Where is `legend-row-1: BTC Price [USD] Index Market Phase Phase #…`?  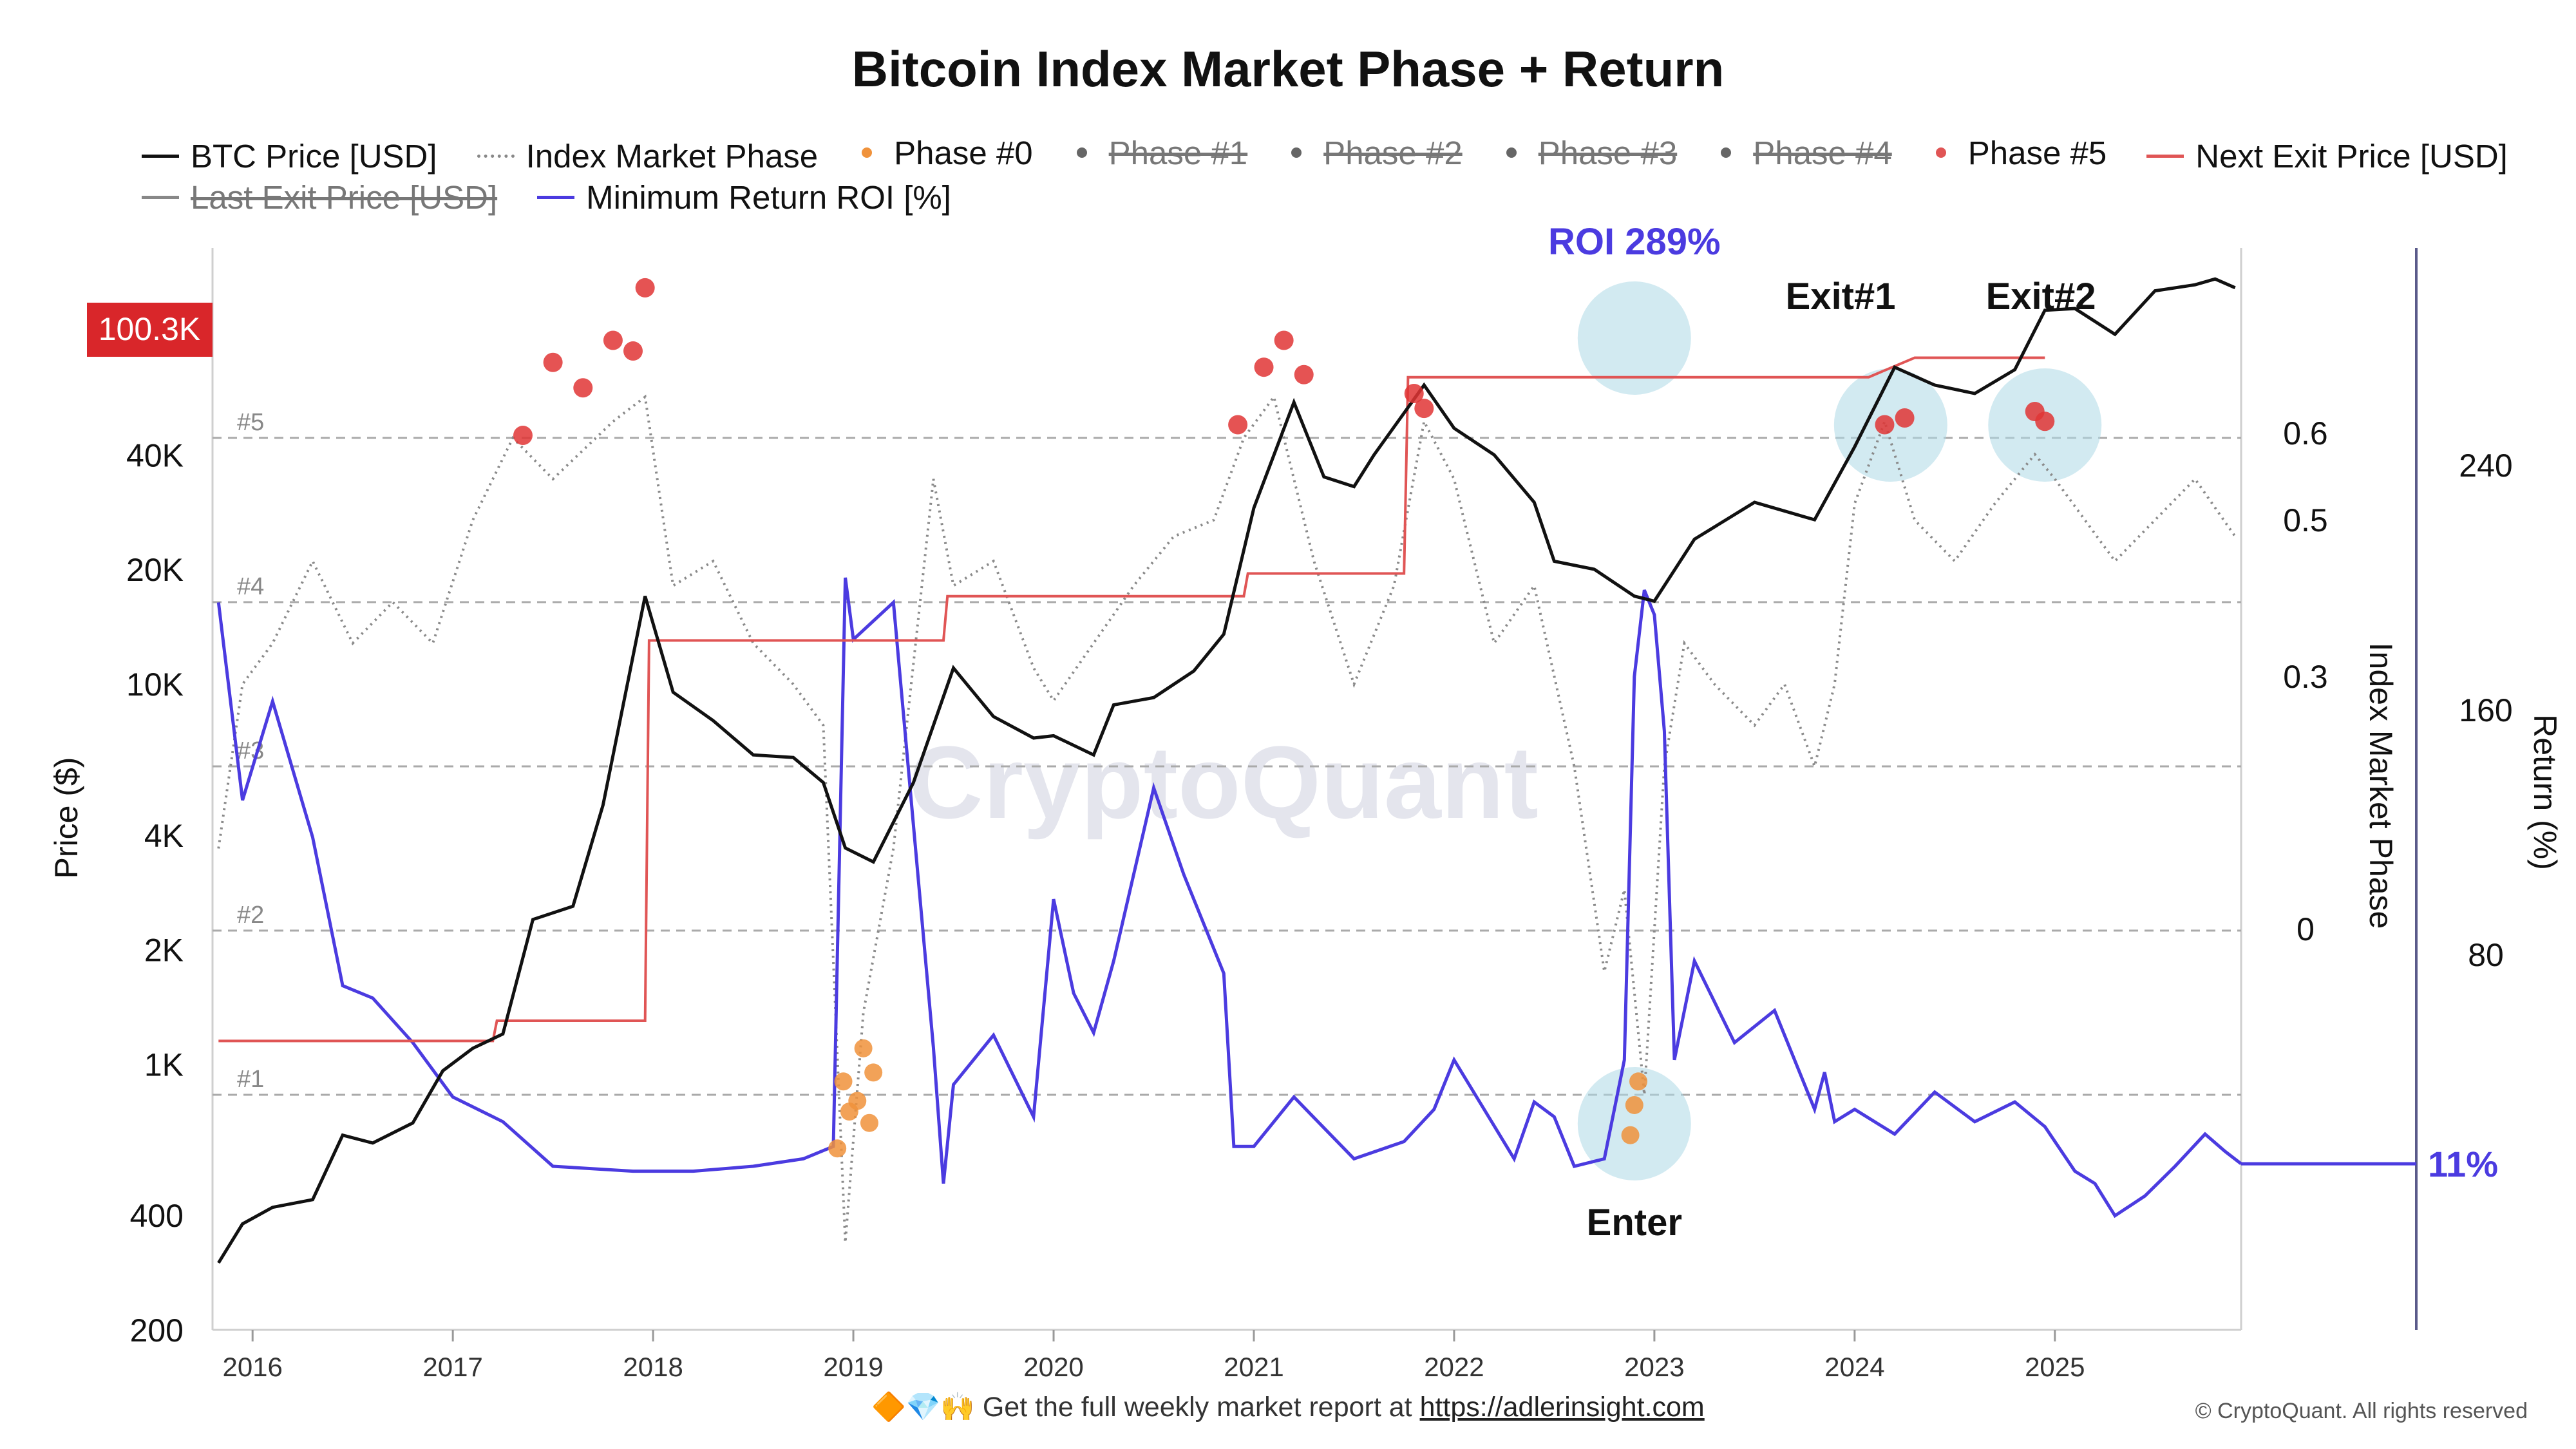
legend-row-1: BTC Price [USD] Index Market Phase Phase #… is located at coordinates (1345, 151).